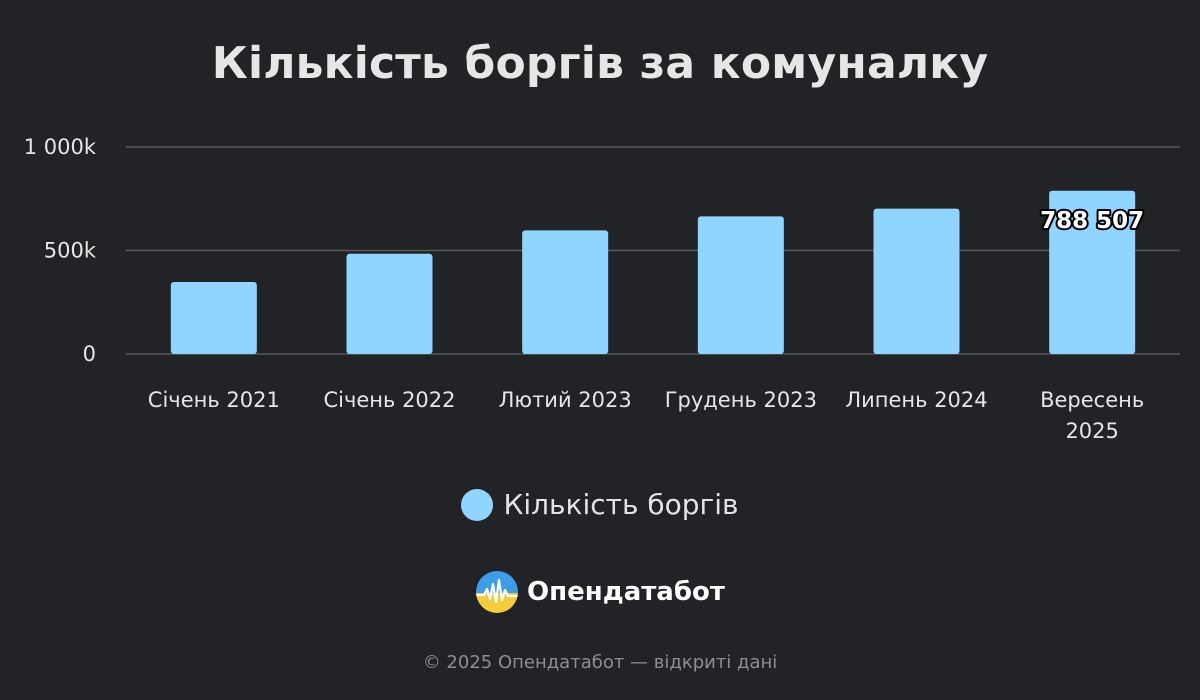  I want to click on x-tick-label-2: Лютий 2023, so click(565, 400).